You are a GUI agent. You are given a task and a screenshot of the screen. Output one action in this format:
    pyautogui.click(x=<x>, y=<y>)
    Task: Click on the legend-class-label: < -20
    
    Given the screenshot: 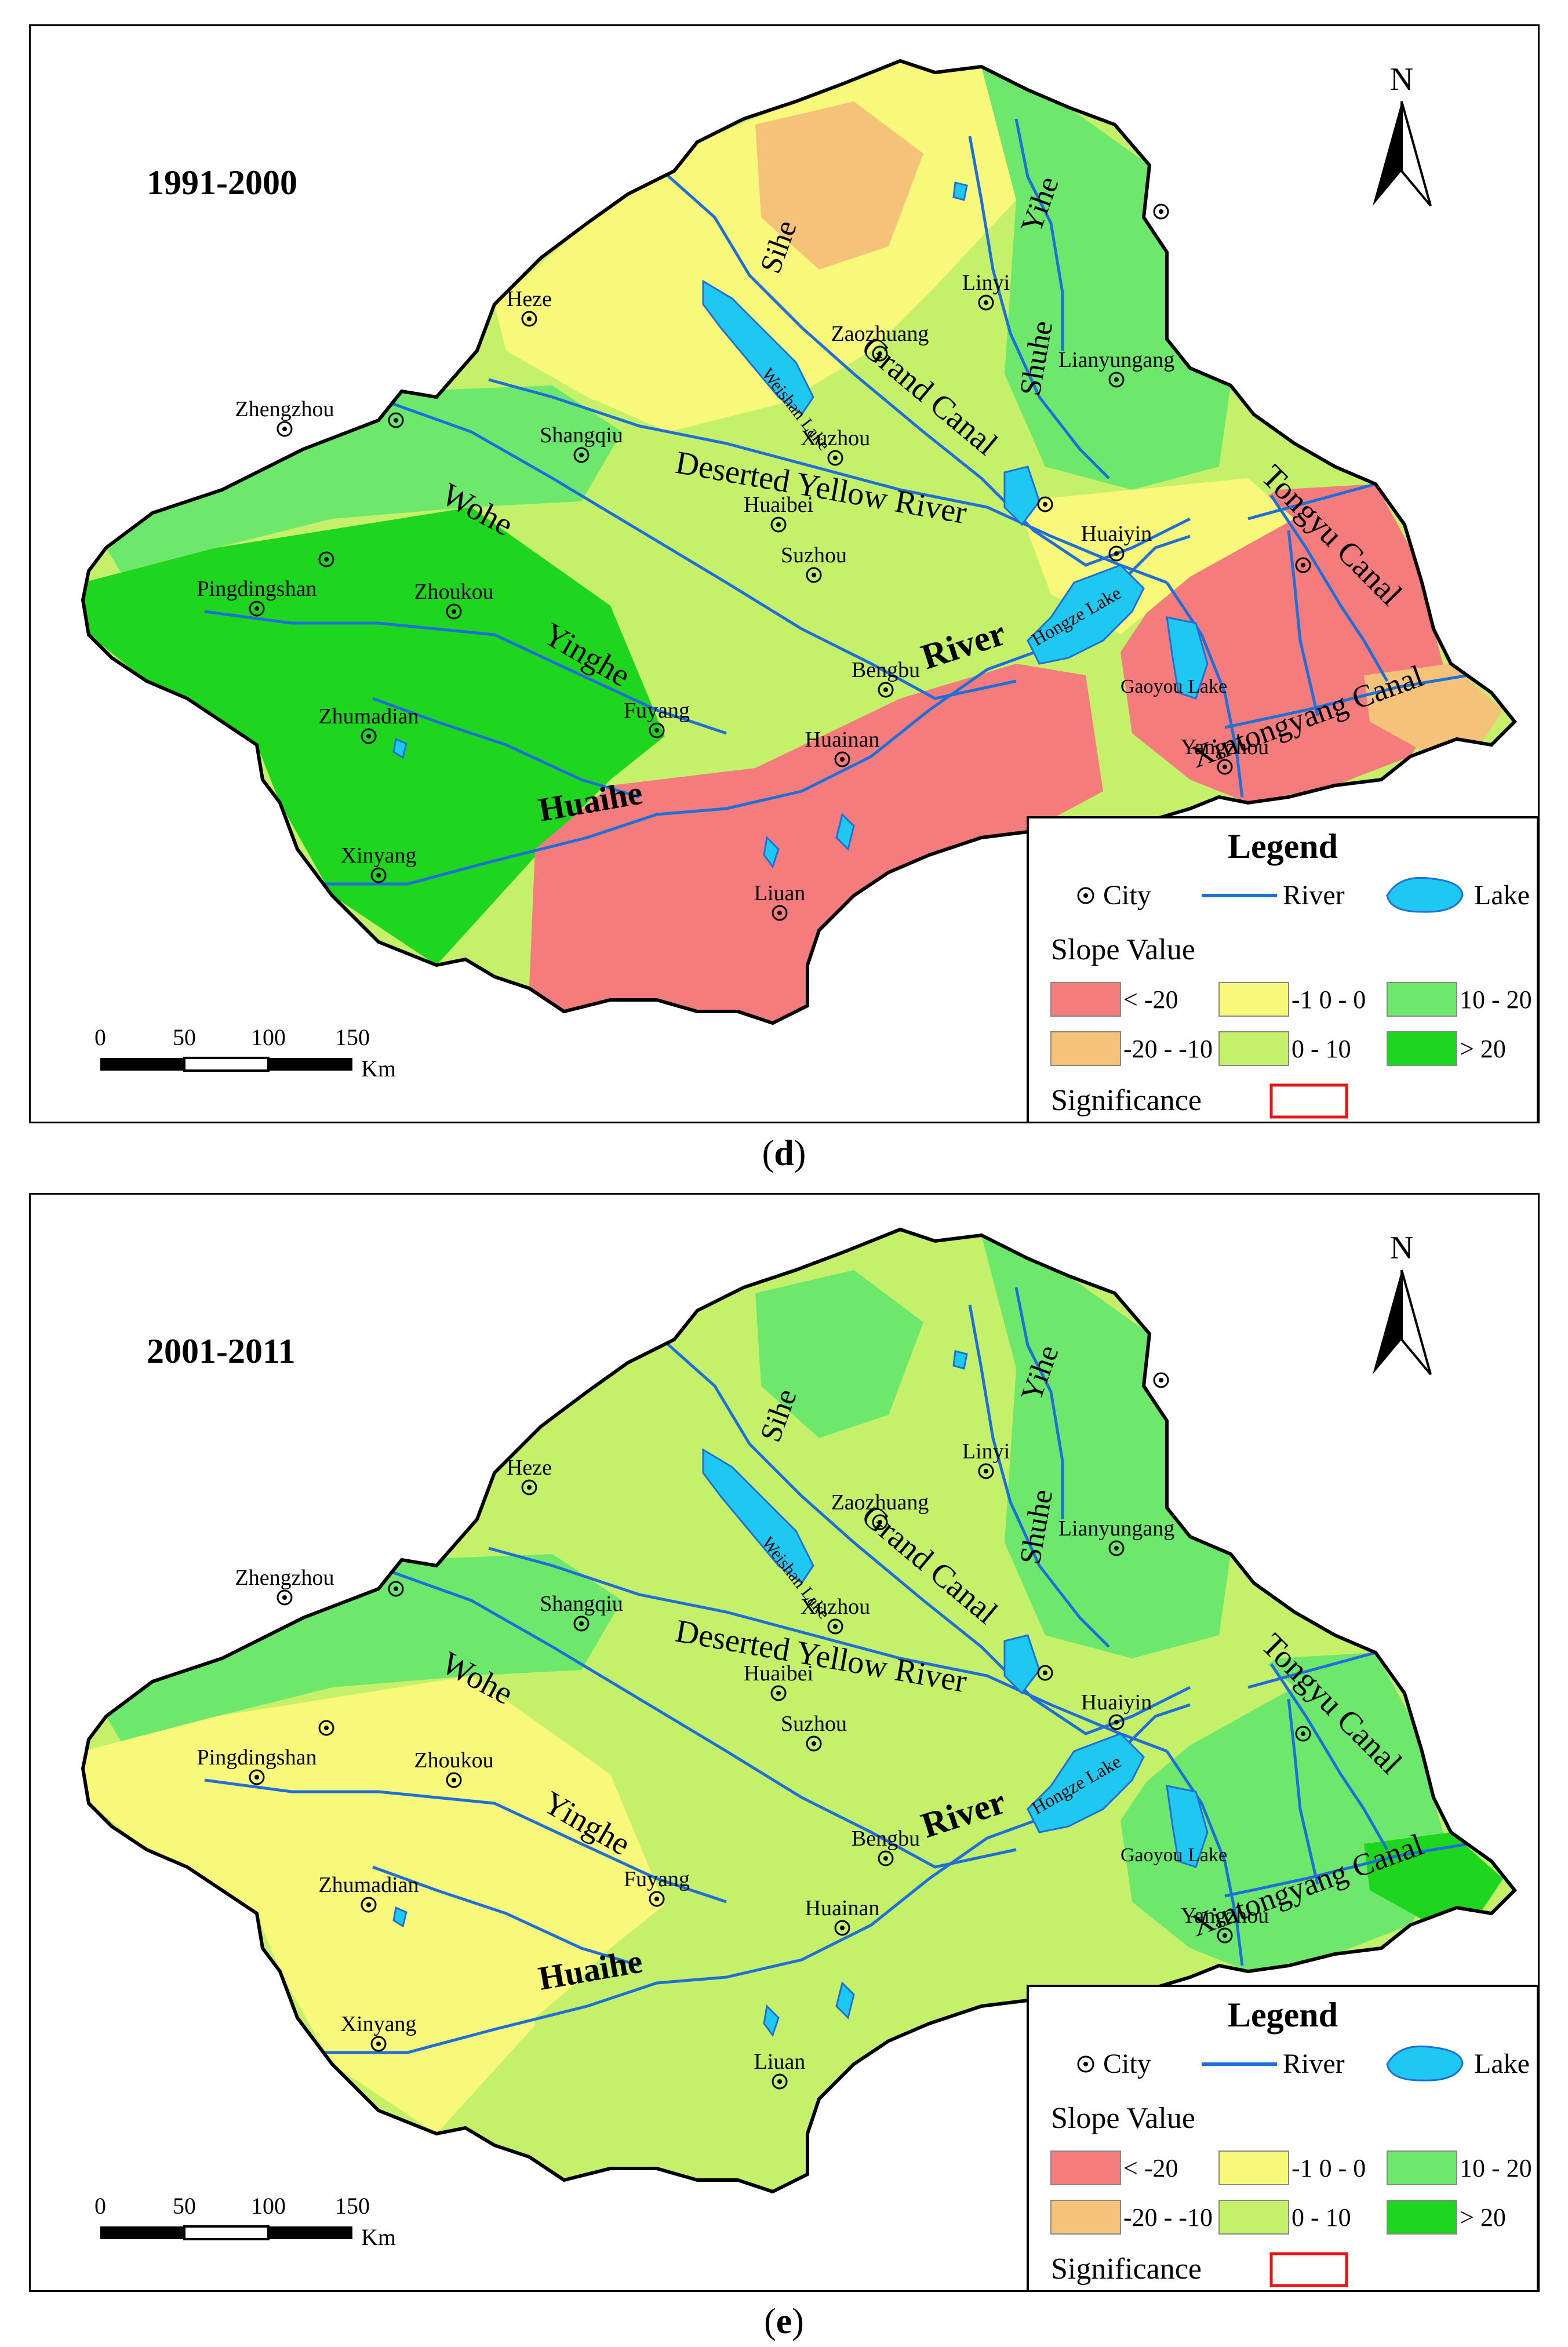 What is the action you would take?
    pyautogui.click(x=1151, y=2168)
    